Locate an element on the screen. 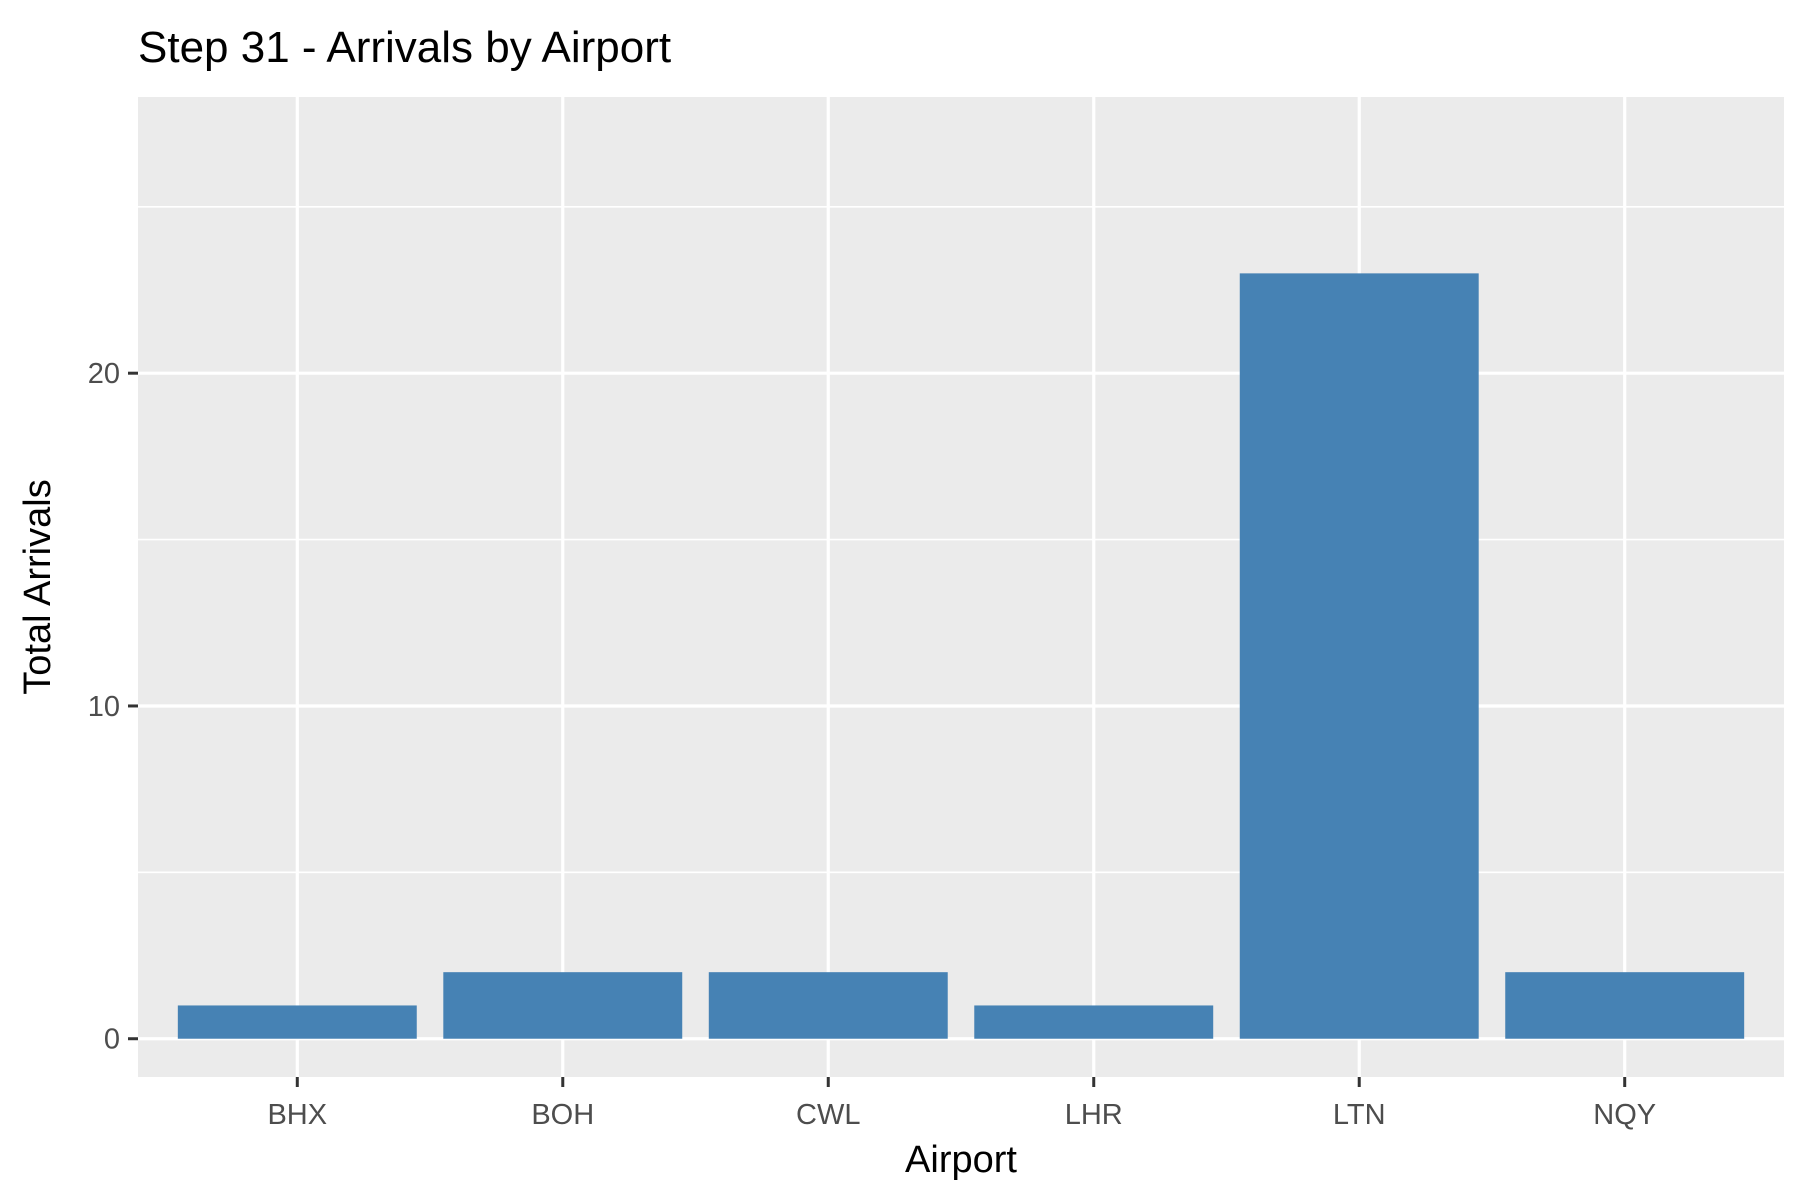 Image resolution: width=1800 pixels, height=1200 pixels. chart-title: Step 31 - Arrivals by Airport is located at coordinates (404, 47).